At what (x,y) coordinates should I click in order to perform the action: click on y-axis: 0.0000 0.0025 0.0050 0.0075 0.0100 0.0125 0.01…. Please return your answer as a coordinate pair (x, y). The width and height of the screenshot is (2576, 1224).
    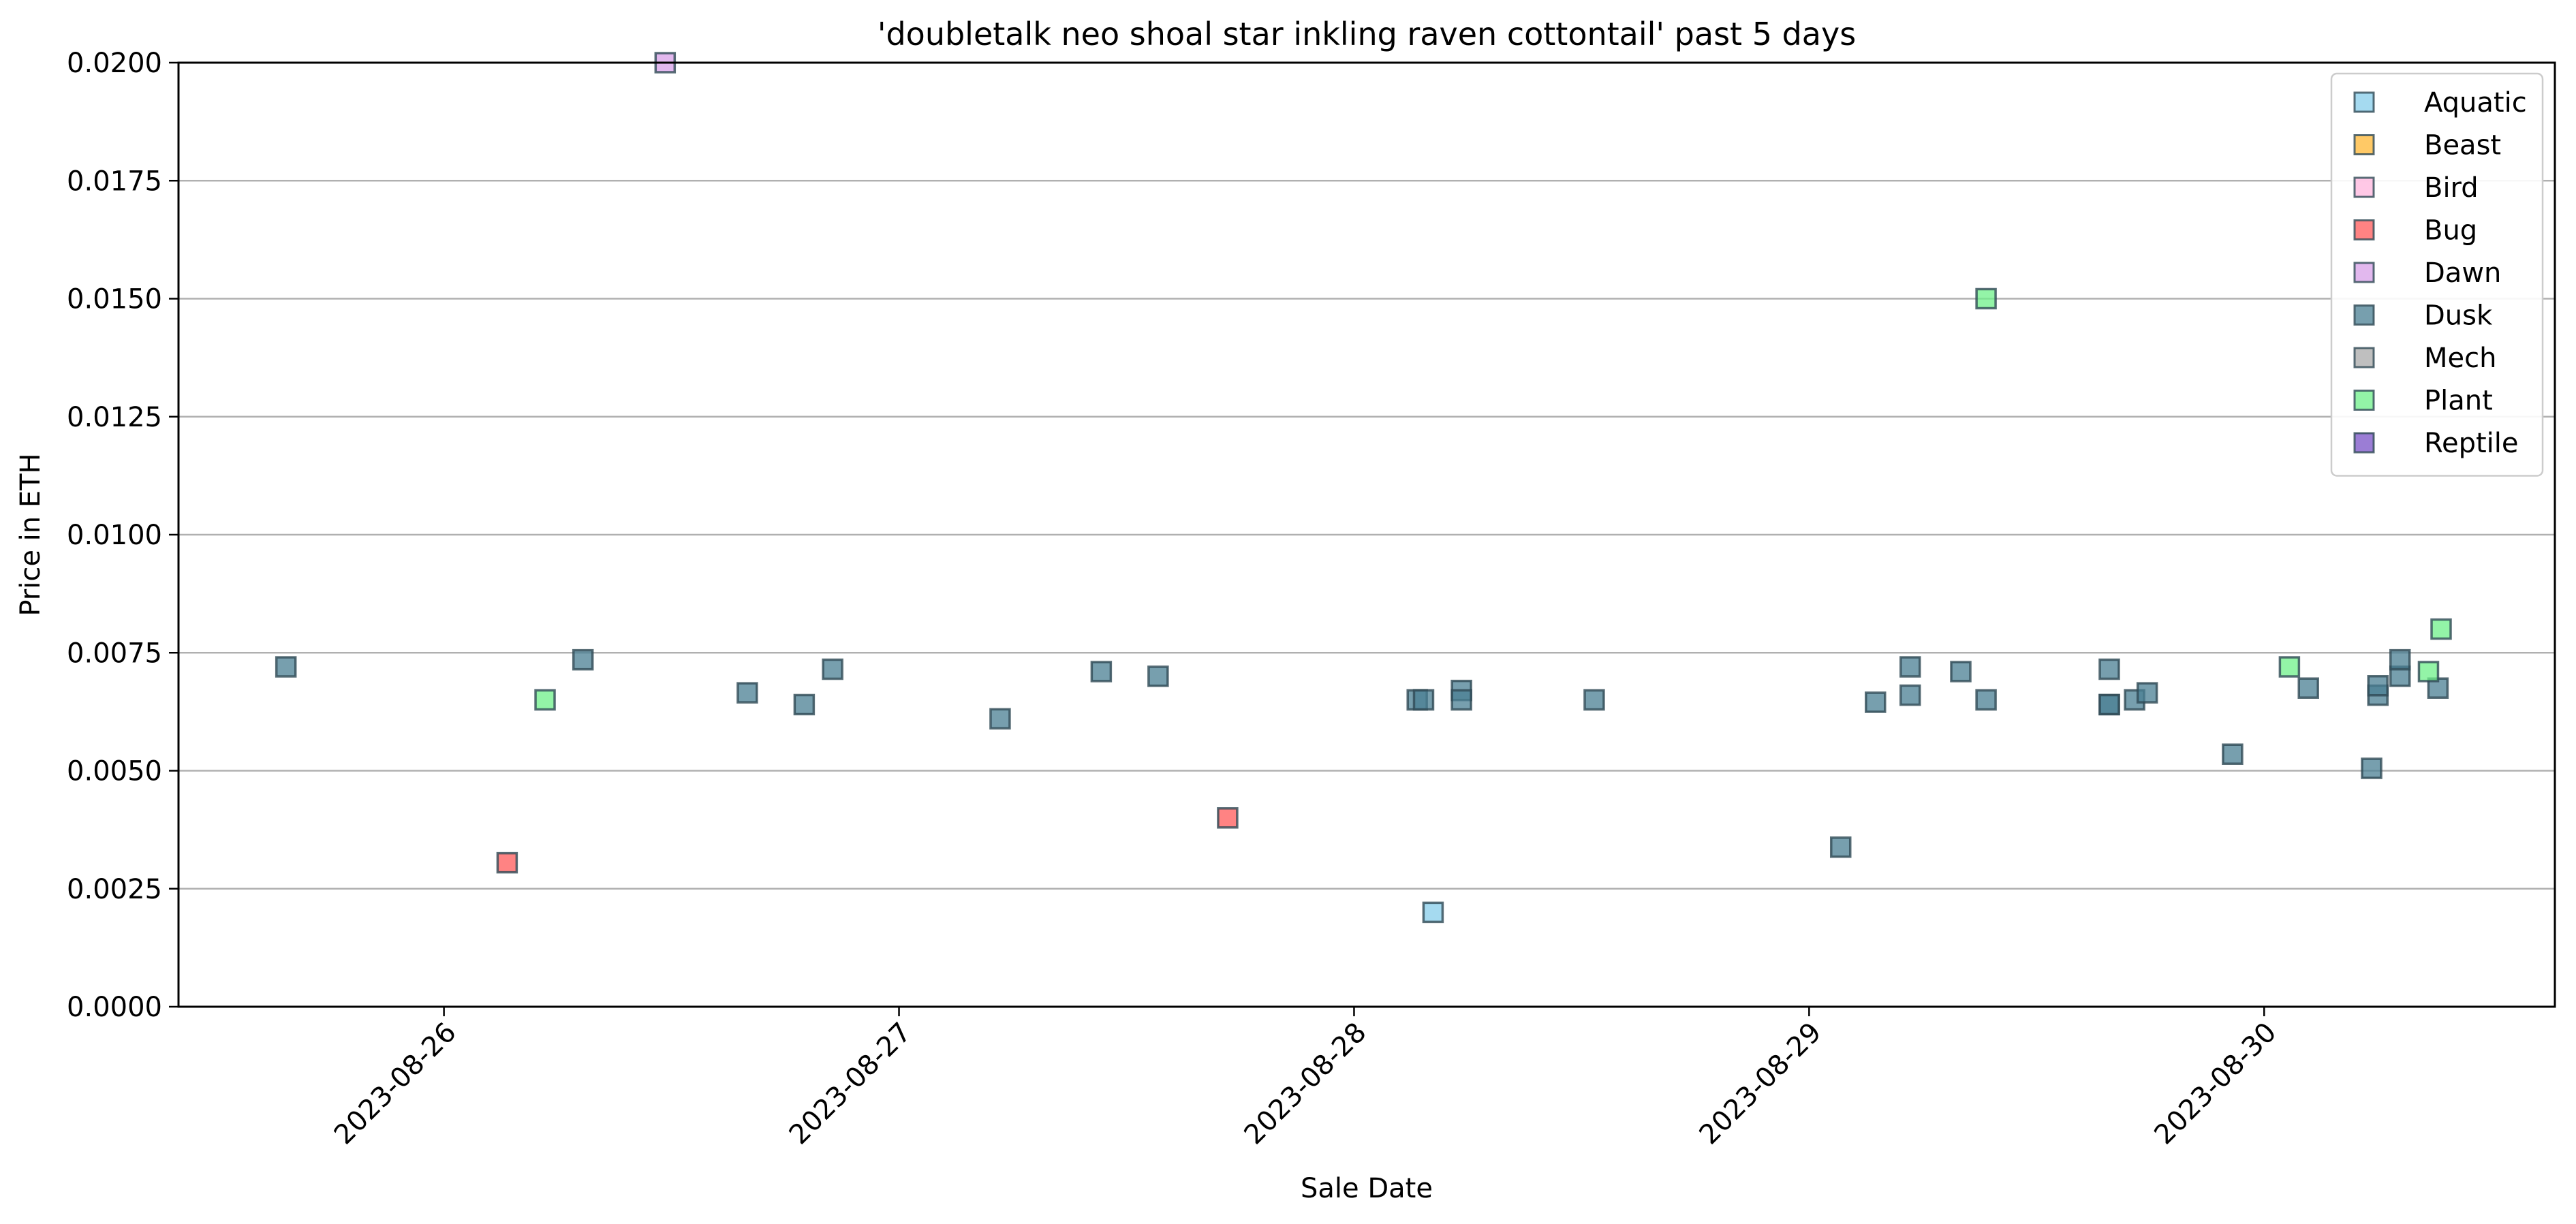
    Looking at the image, I should click on (123, 535).